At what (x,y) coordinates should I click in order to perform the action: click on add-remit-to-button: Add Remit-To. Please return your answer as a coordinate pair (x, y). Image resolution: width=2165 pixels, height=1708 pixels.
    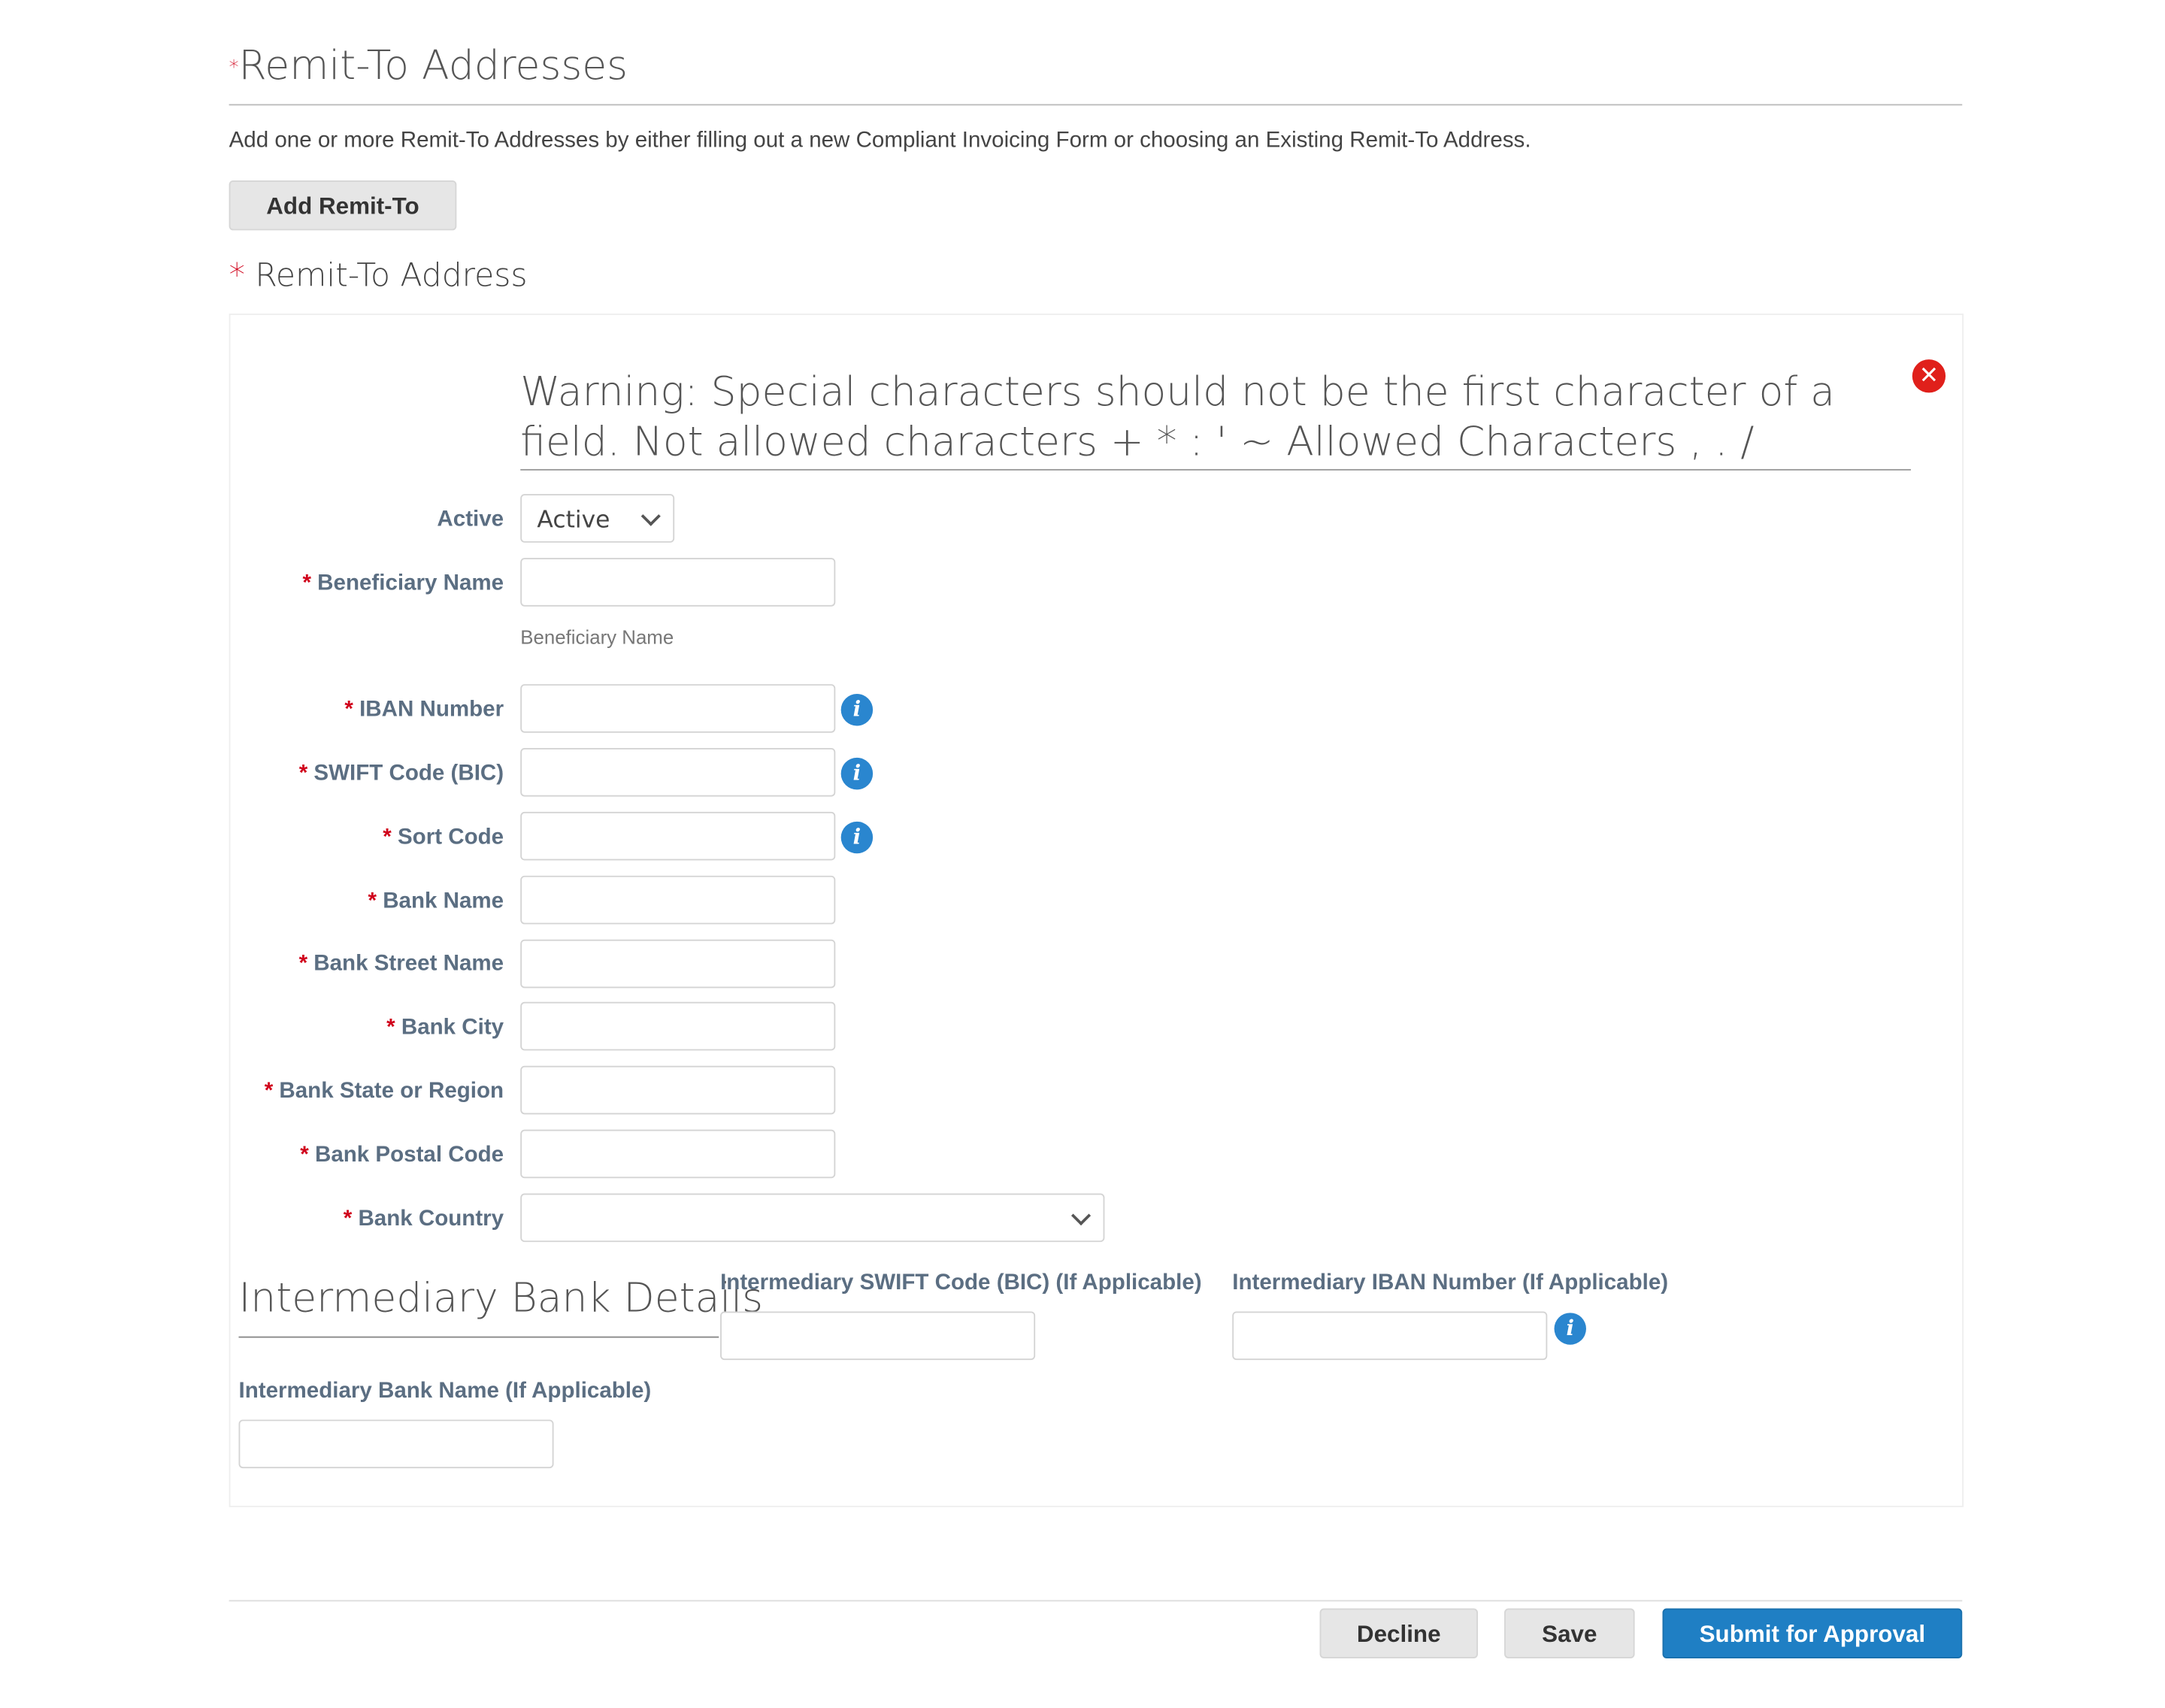
    Looking at the image, I should click on (343, 206).